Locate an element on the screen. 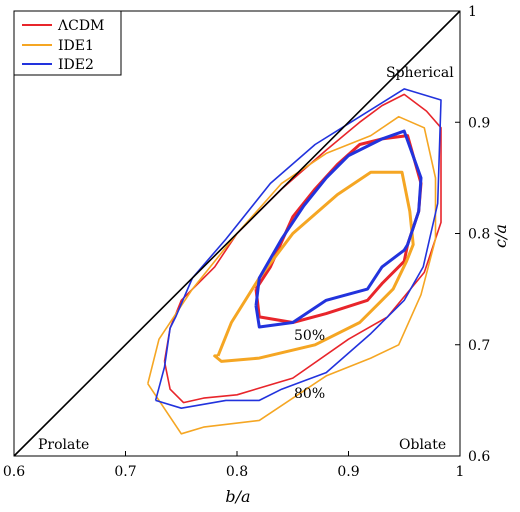 This screenshot has height=512, width=520. y-axis-ticks: 0.6 0.7 0.8 0.9 1 is located at coordinates (472, 234).